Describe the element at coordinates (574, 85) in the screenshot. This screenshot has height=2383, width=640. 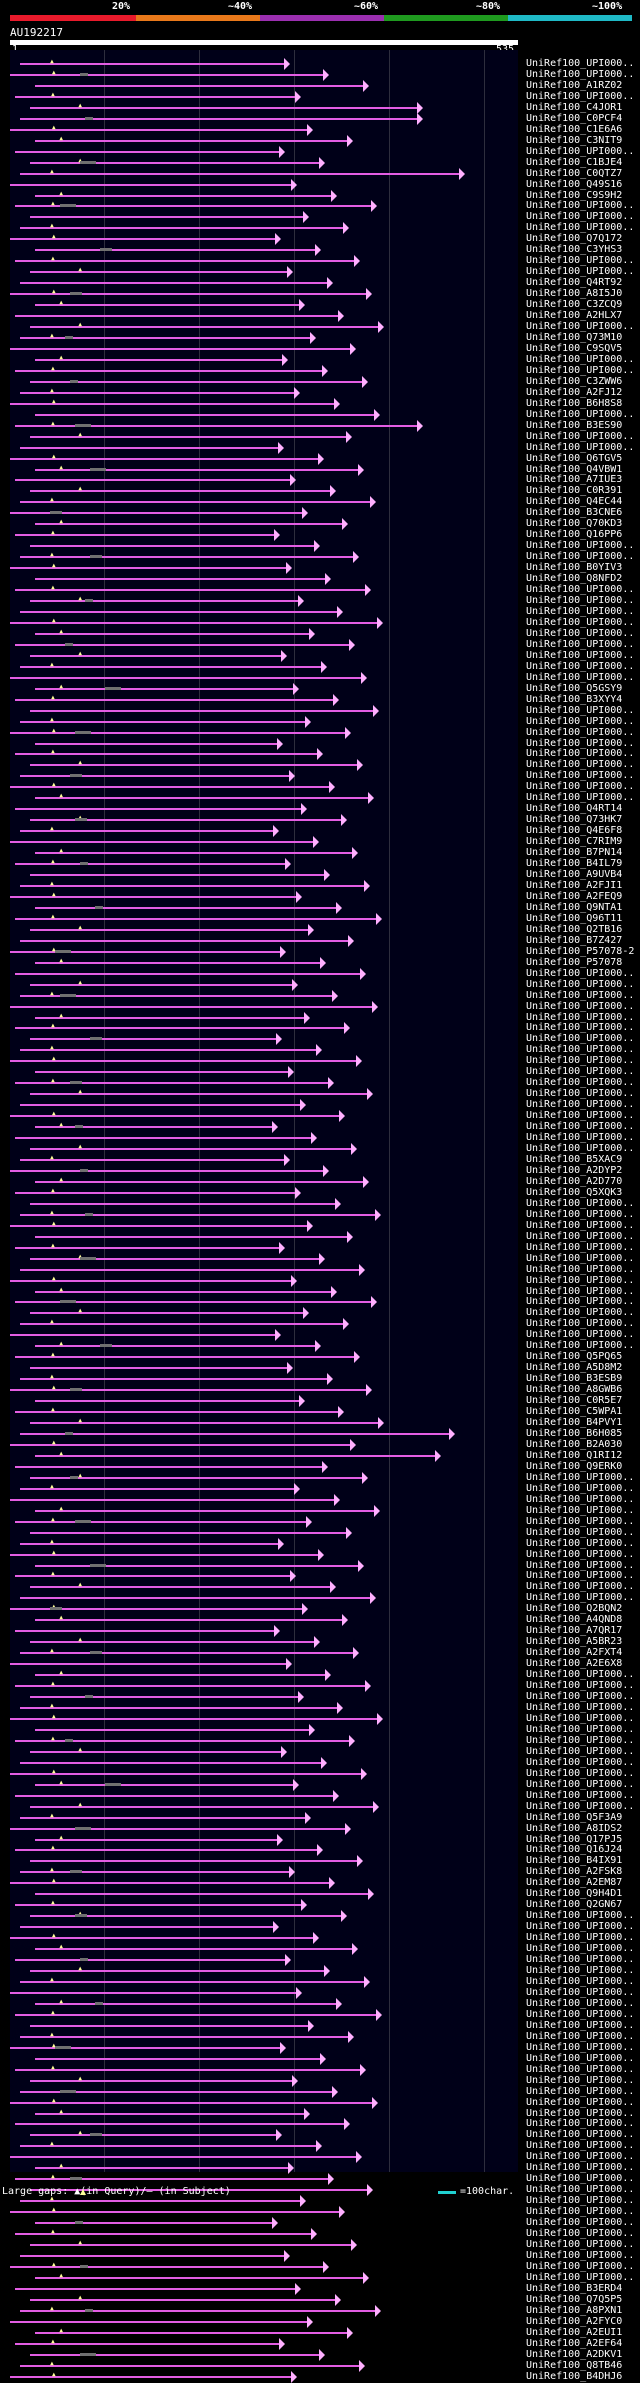
I see `hit-name: UniRef100_A1RZ02` at that location.